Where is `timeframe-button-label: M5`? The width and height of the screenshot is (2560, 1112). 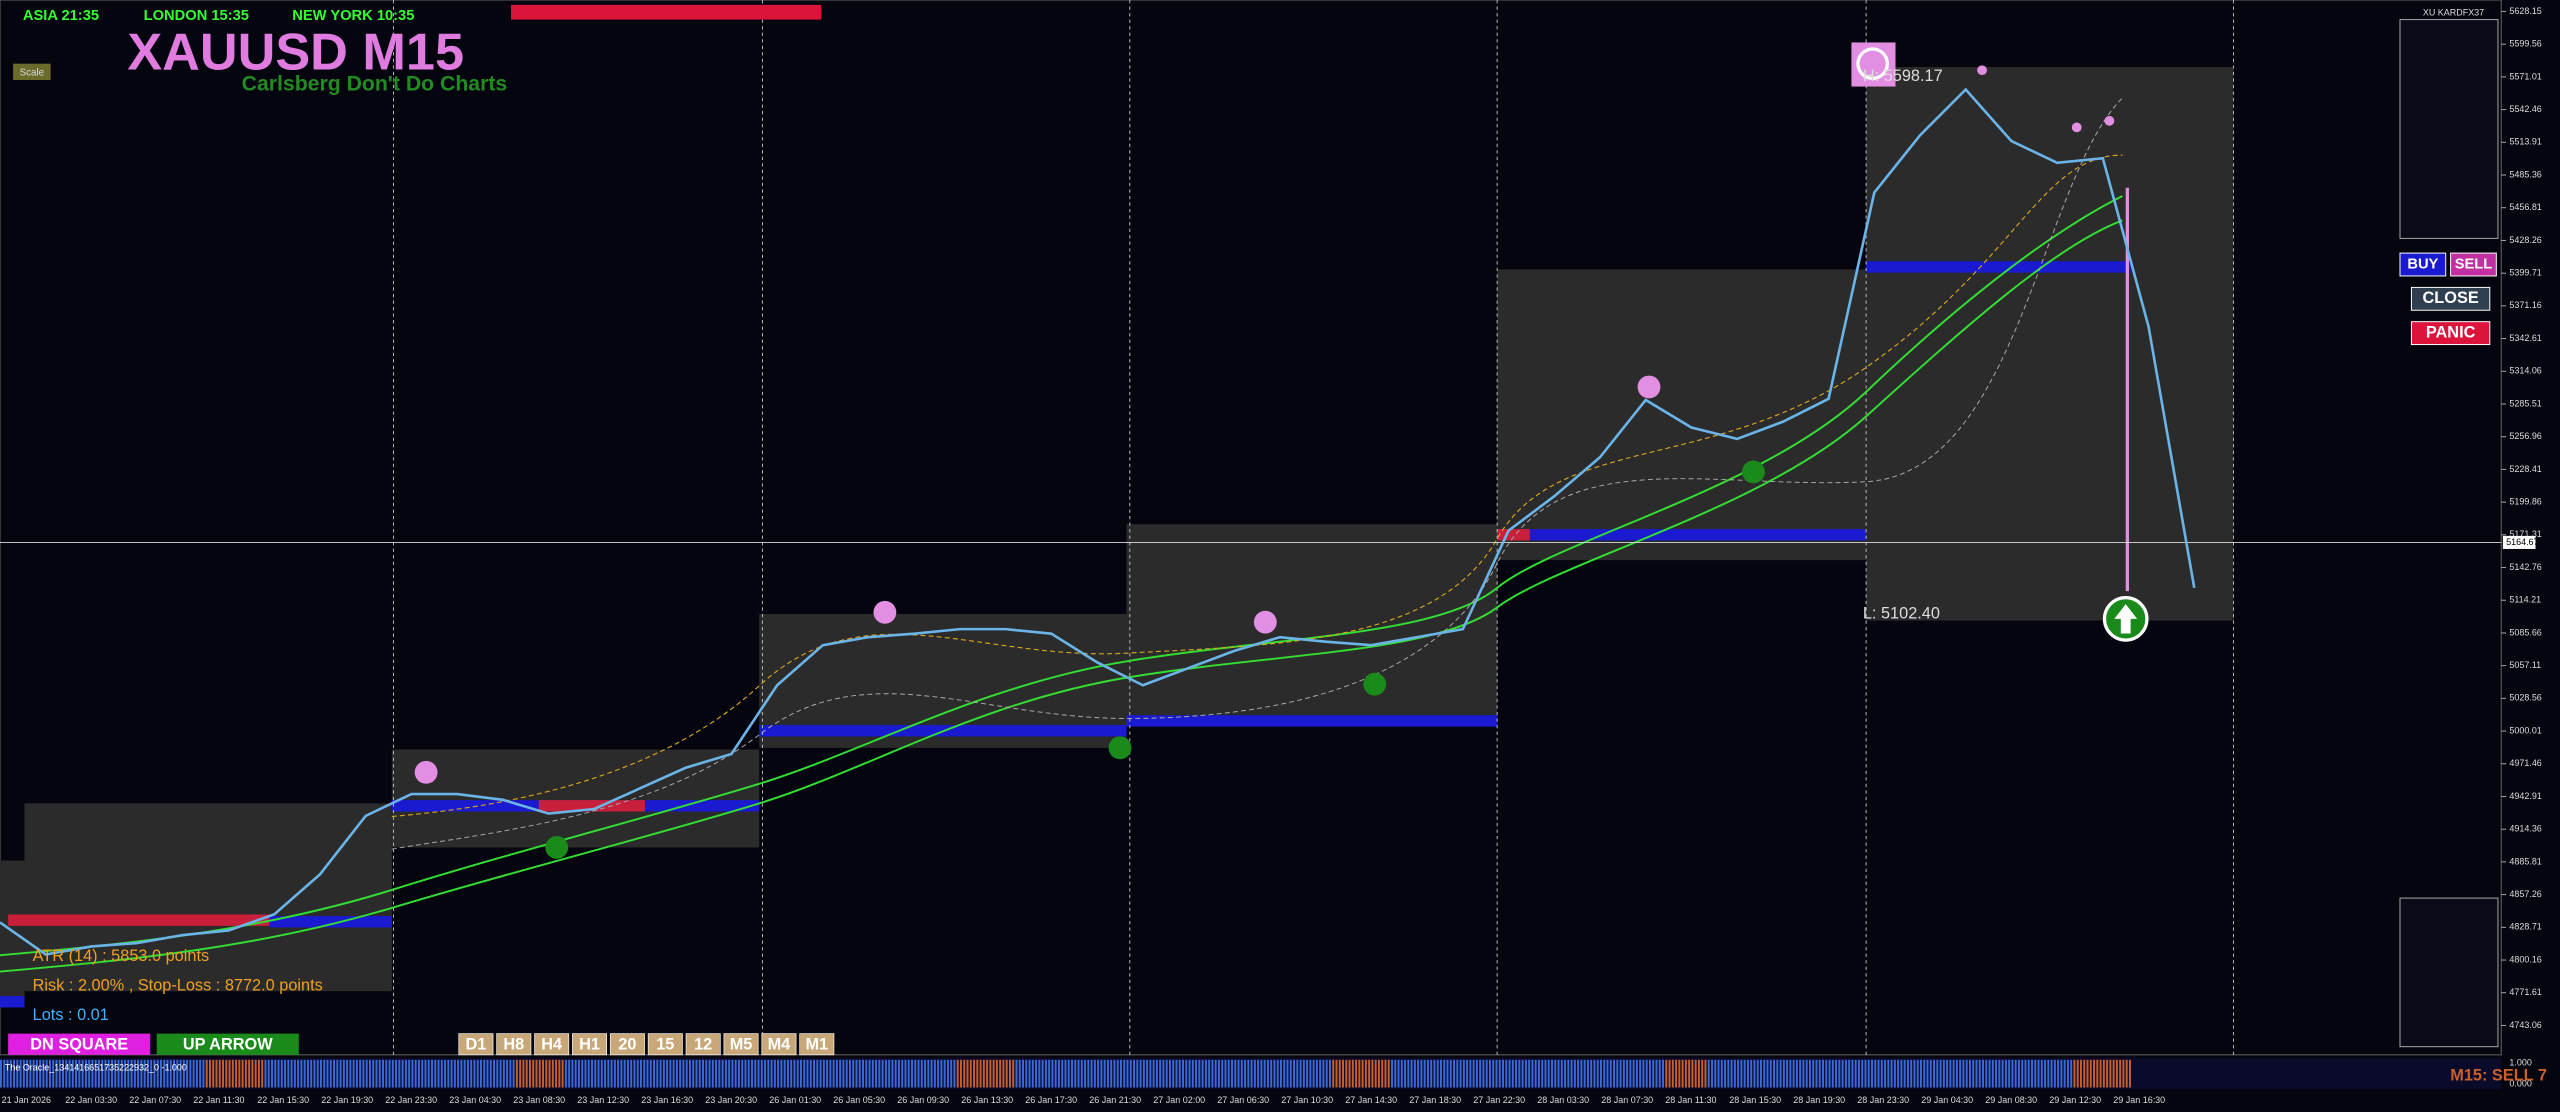 timeframe-button-label: M5 is located at coordinates (741, 1044).